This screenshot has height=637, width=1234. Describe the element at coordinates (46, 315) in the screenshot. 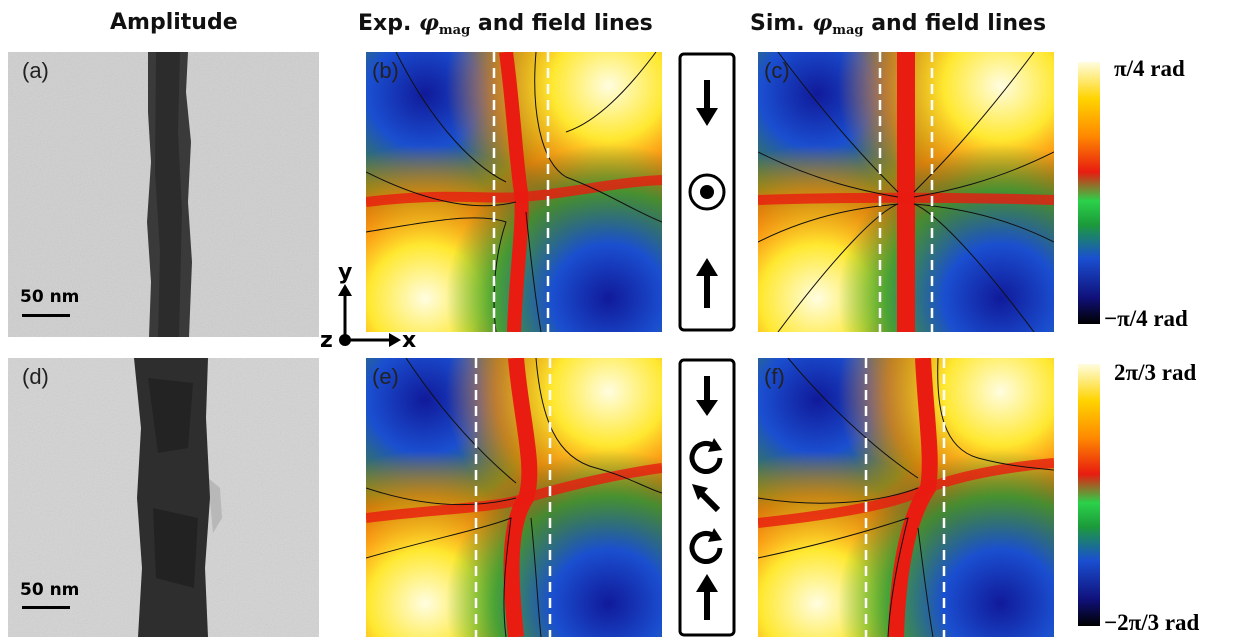

I see `scale-bar-top` at that location.